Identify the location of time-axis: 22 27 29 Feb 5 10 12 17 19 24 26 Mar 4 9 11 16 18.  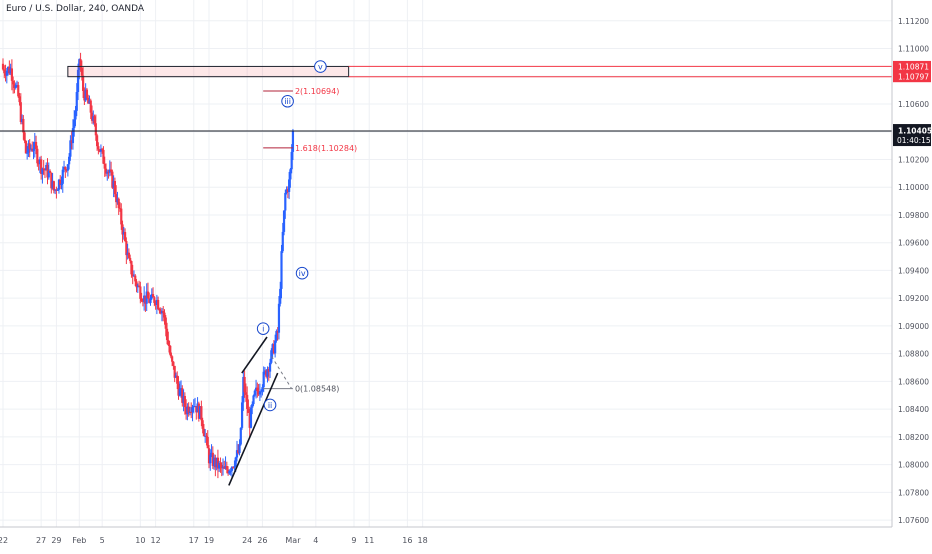
(446, 535).